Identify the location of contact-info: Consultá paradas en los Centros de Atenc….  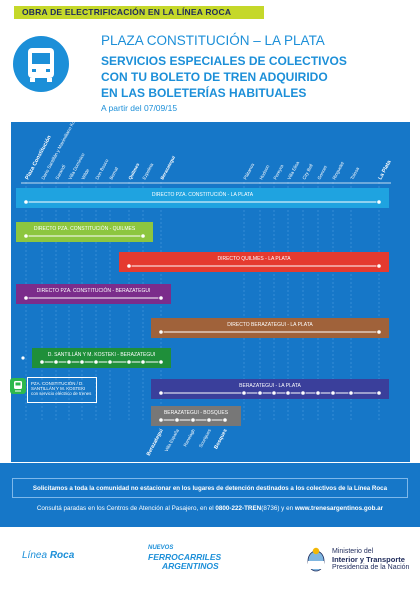
(210, 508).